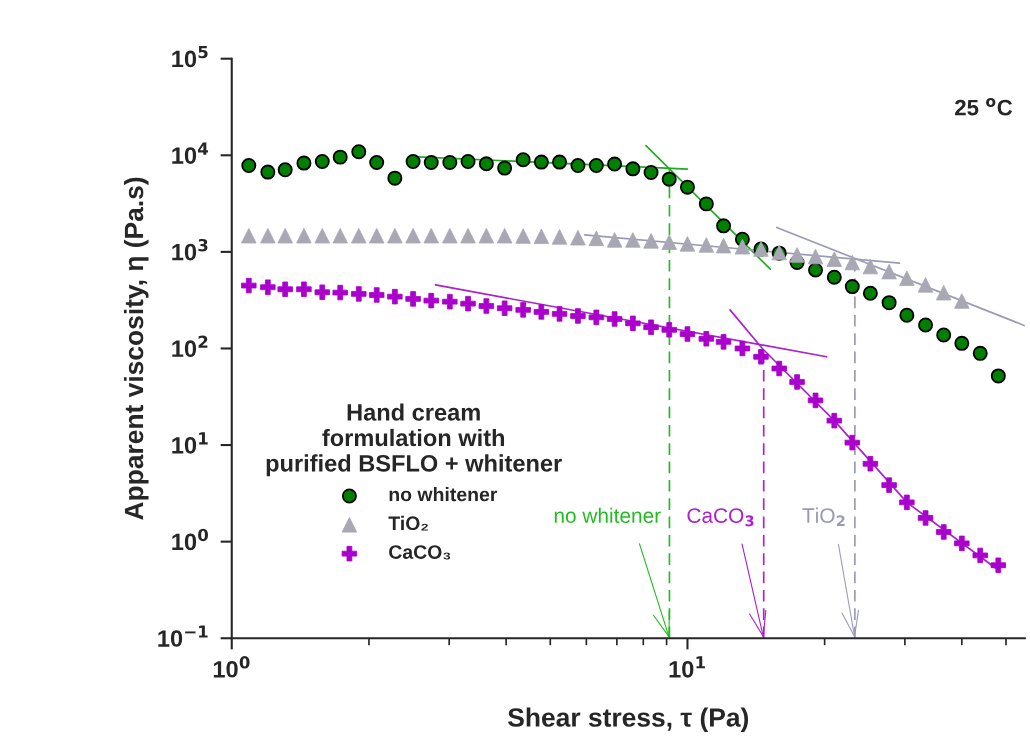  Describe the element at coordinates (183, 636) in the screenshot. I see `y-tick-label: 10$^{−1}$` at that location.